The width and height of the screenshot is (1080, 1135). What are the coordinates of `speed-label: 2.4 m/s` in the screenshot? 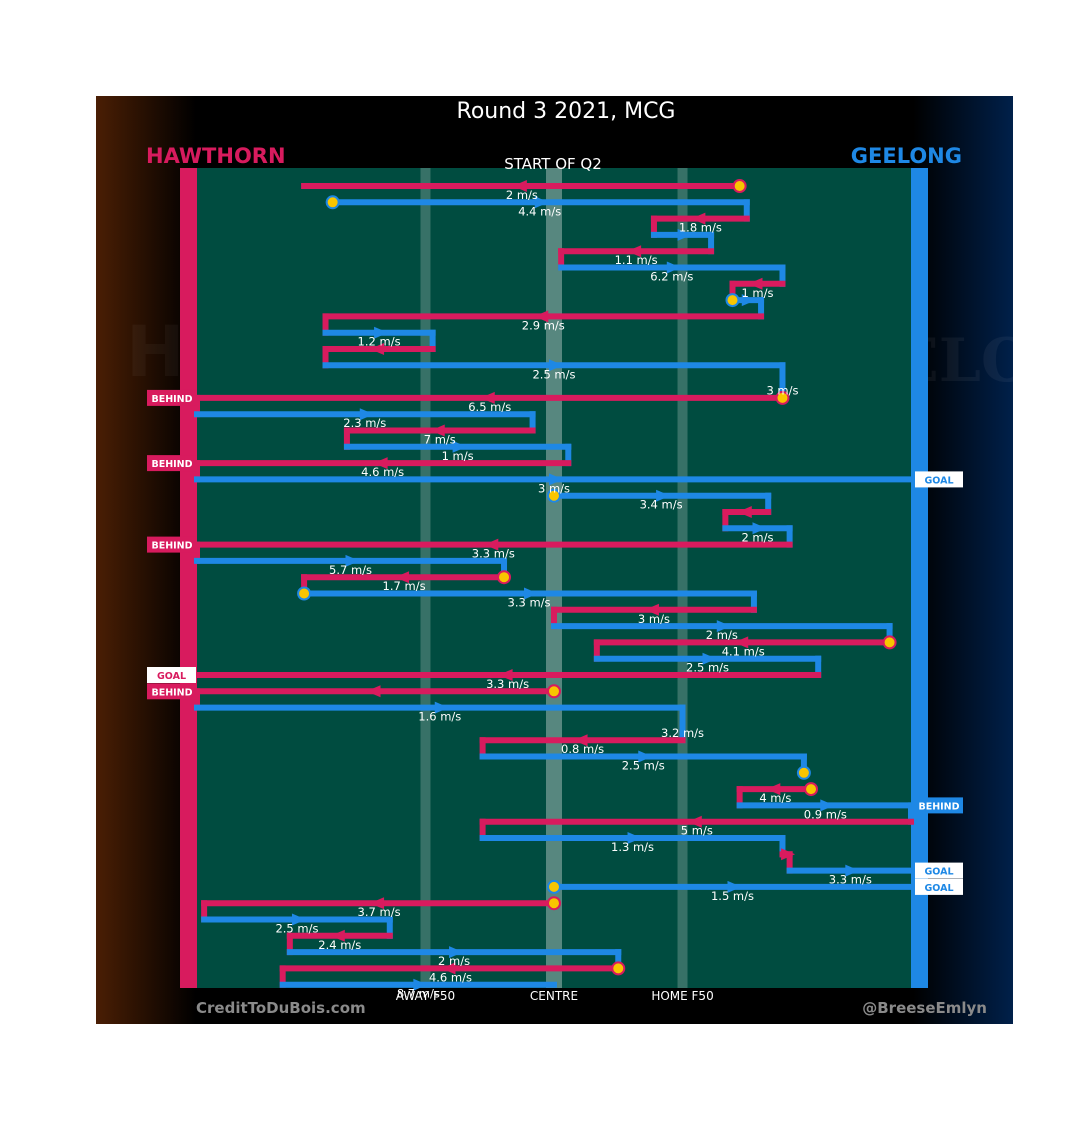 It's located at (339, 945).